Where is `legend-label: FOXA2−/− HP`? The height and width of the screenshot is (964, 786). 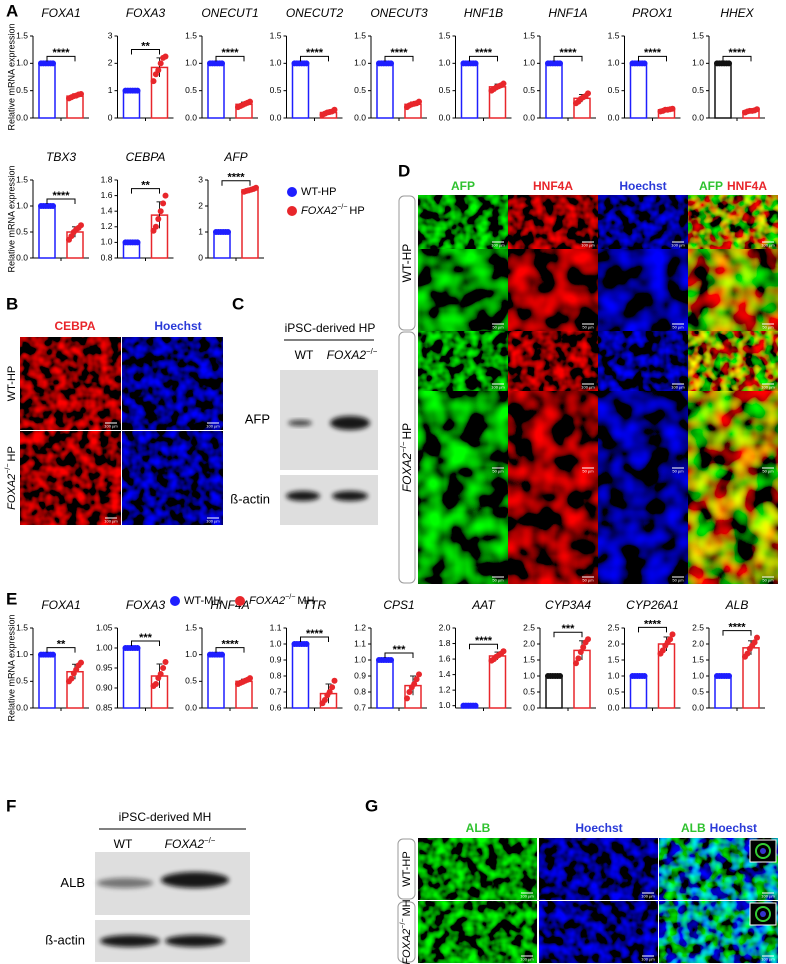
legend-label: FOXA2−/− HP is located at coordinates (333, 210).